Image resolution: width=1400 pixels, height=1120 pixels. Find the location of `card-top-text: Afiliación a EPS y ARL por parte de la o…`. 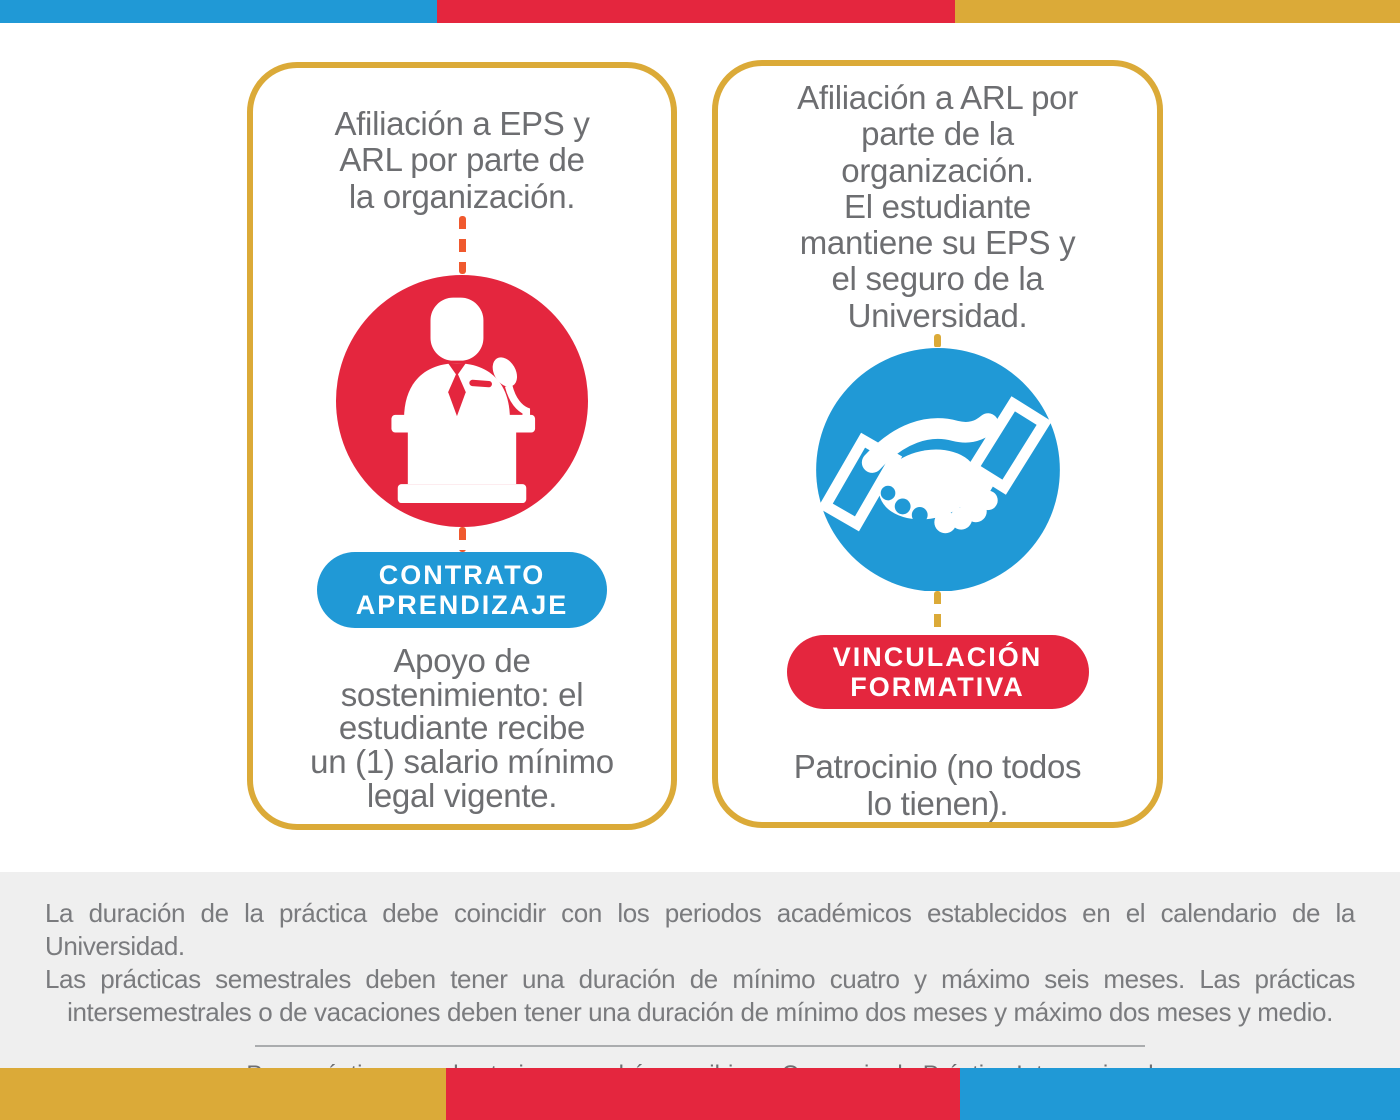

card-top-text: Afiliación a EPS y ARL por parte de la o… is located at coordinates (462, 160).